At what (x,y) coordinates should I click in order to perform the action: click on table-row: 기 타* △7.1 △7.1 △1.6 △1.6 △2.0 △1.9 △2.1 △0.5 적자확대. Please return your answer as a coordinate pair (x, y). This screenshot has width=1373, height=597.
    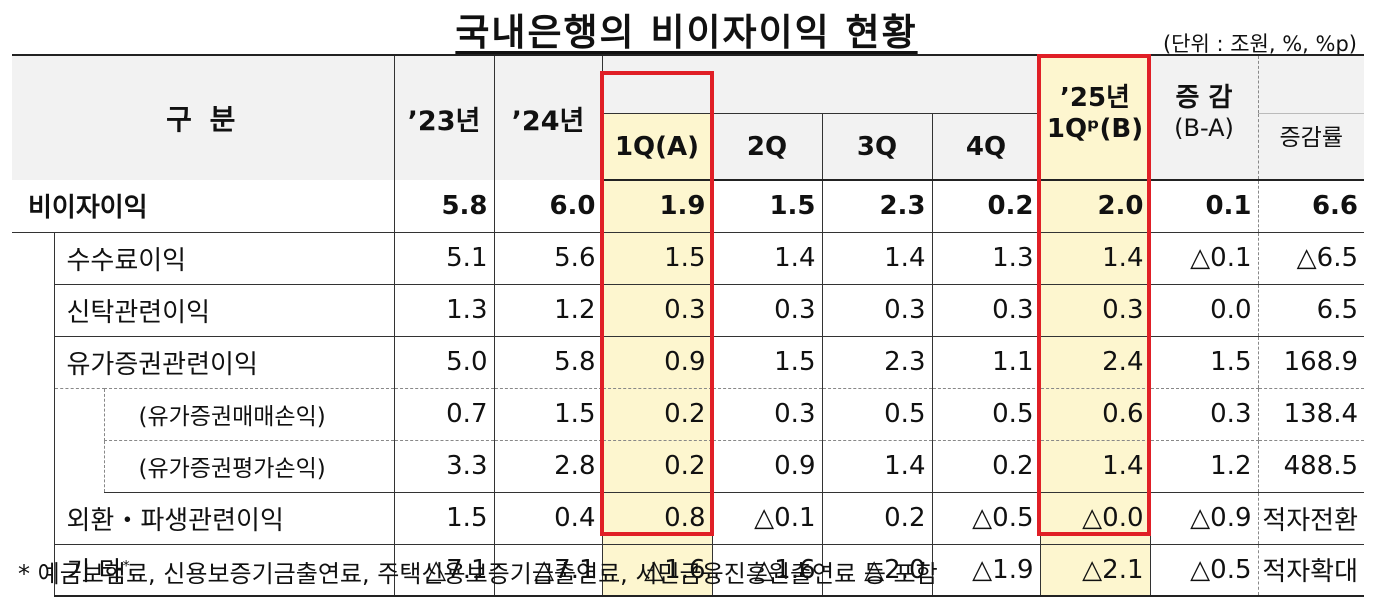
    Looking at the image, I should click on (688, 570).